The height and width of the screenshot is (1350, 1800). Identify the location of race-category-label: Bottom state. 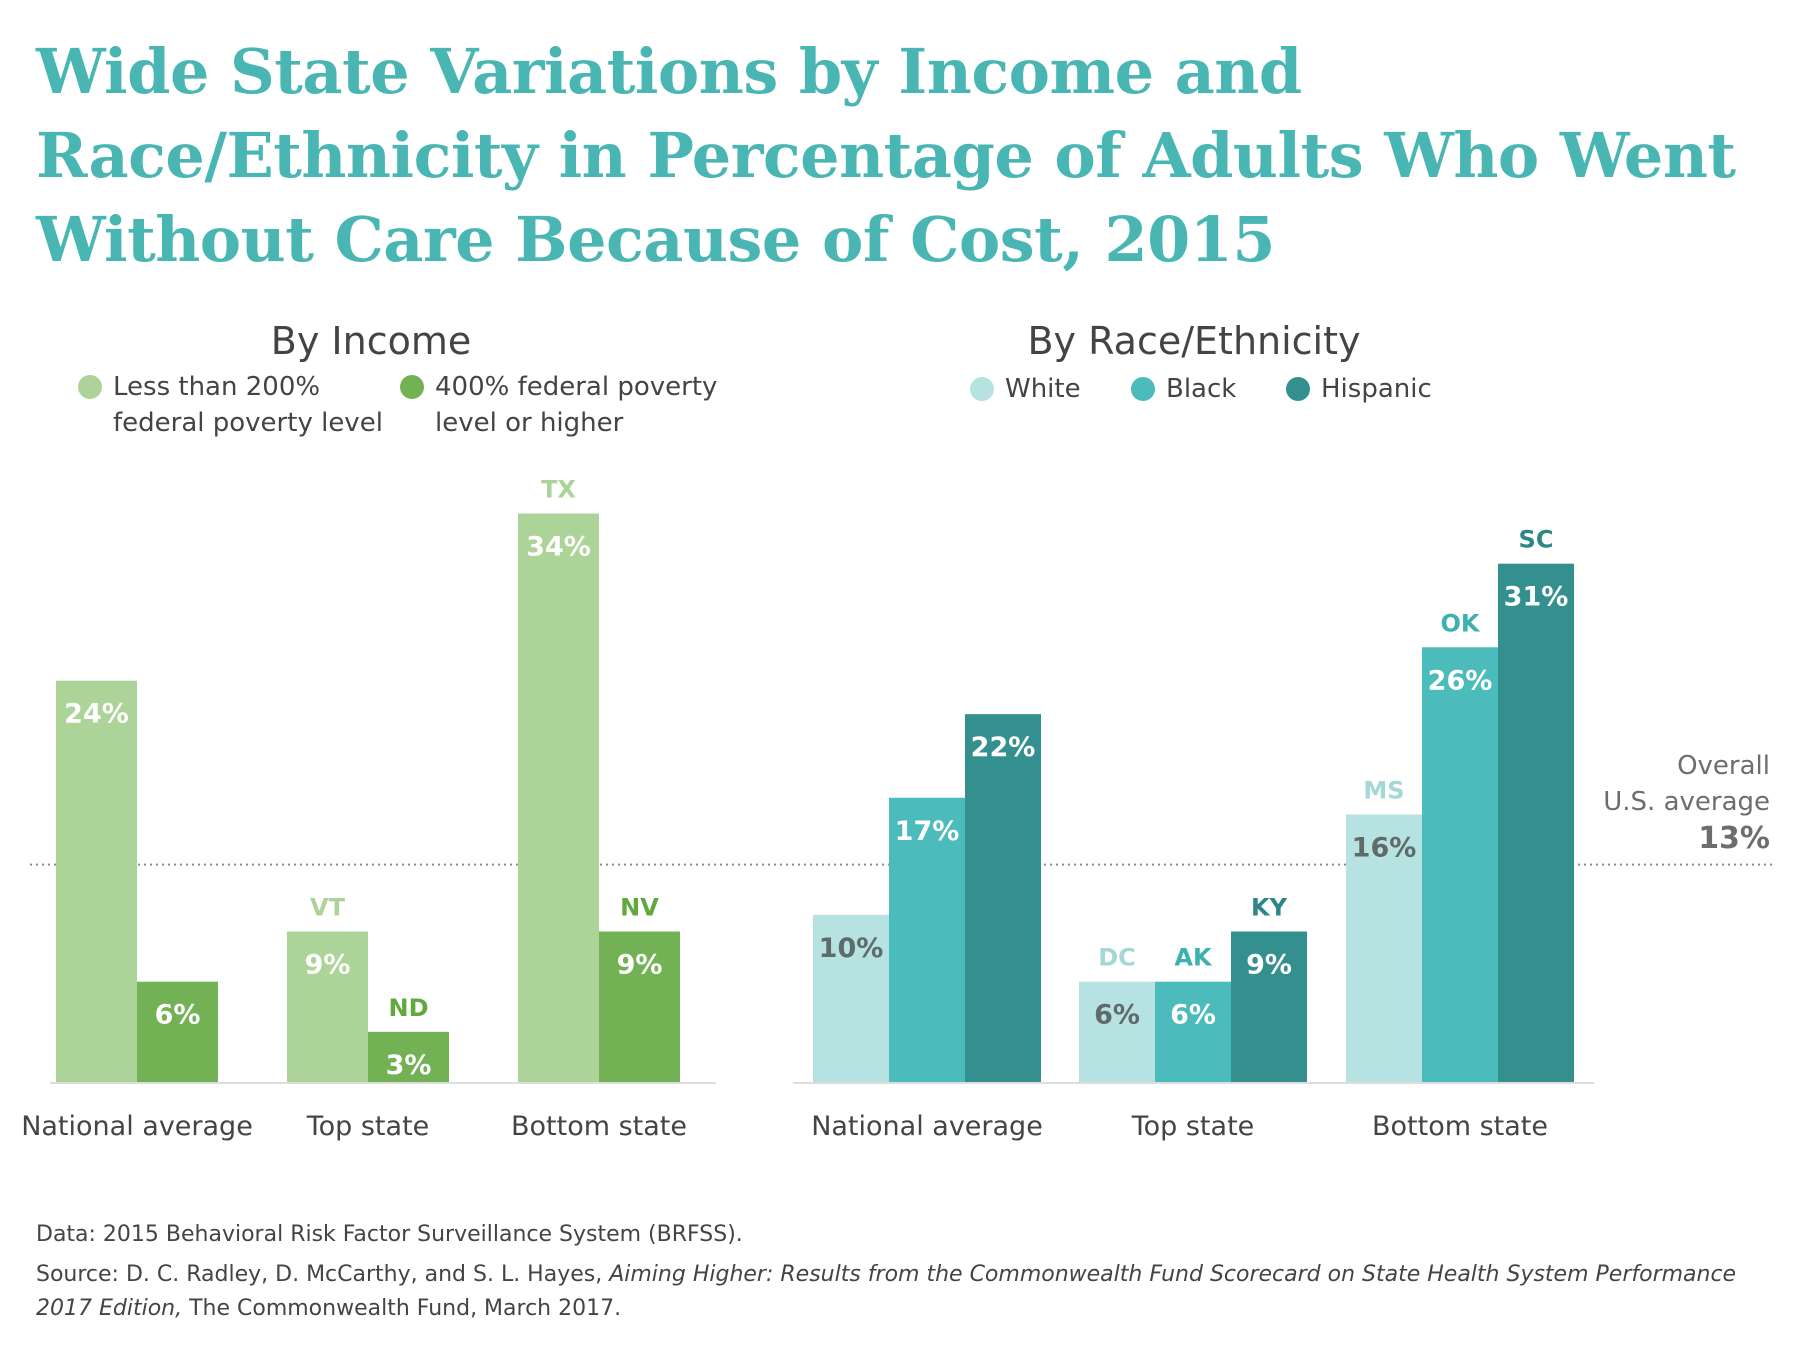
(1460, 1126).